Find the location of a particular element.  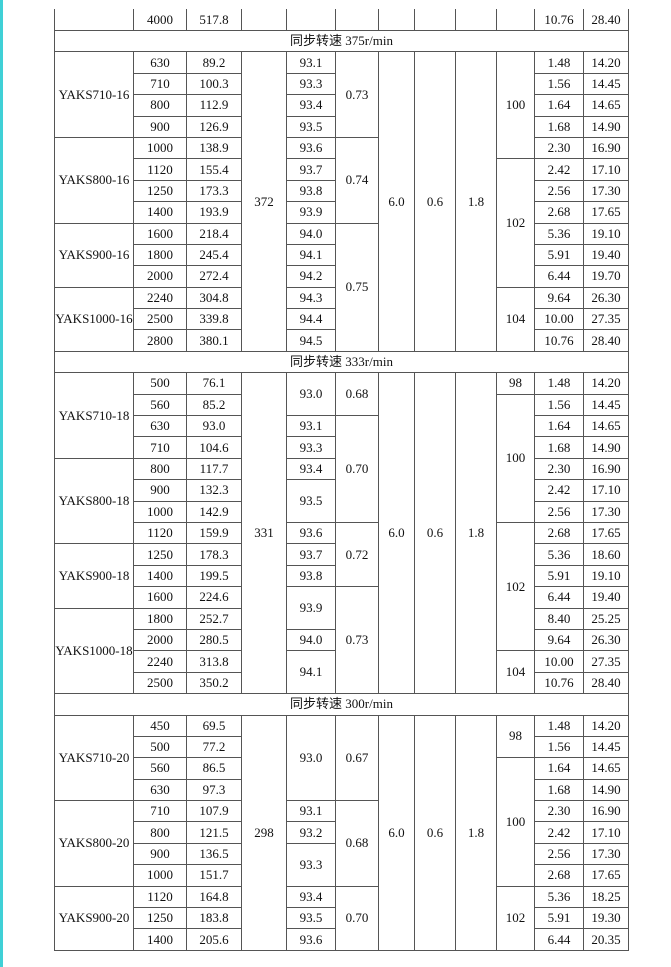

power-factor-cell: 0.72 is located at coordinates (357, 554).